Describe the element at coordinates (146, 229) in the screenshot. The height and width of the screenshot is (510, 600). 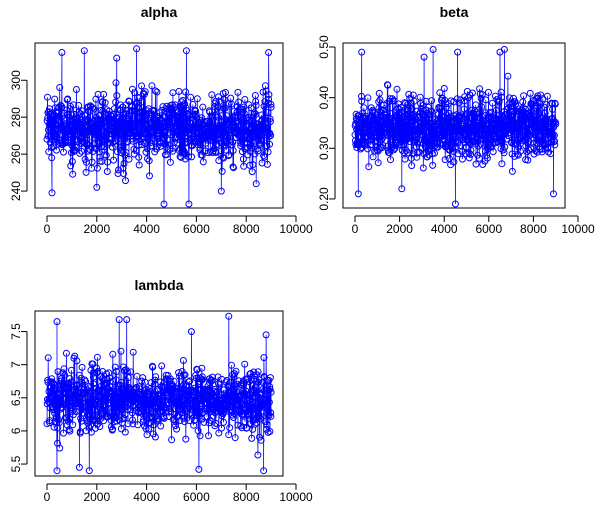
I see `x-tick-label: 4000` at that location.